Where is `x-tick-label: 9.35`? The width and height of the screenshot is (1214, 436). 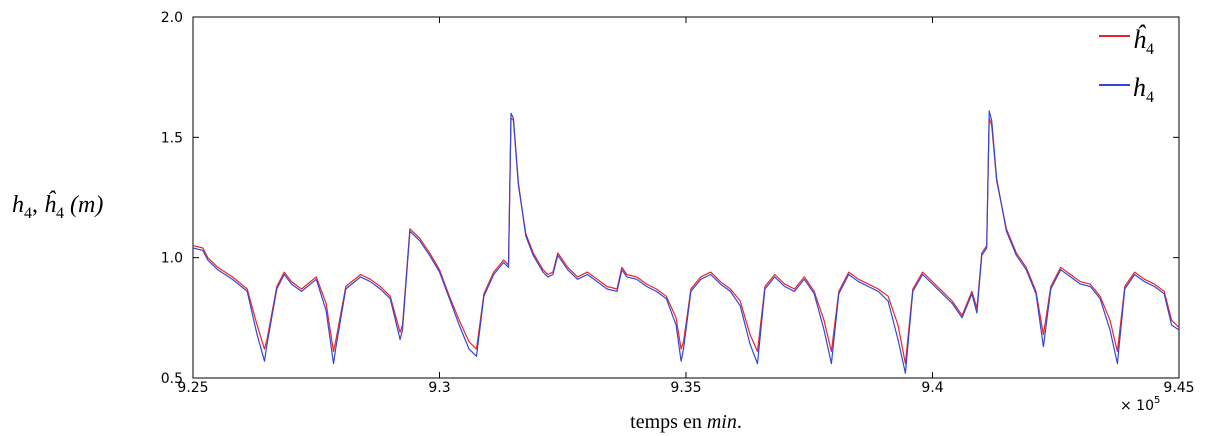 x-tick-label: 9.35 is located at coordinates (685, 388).